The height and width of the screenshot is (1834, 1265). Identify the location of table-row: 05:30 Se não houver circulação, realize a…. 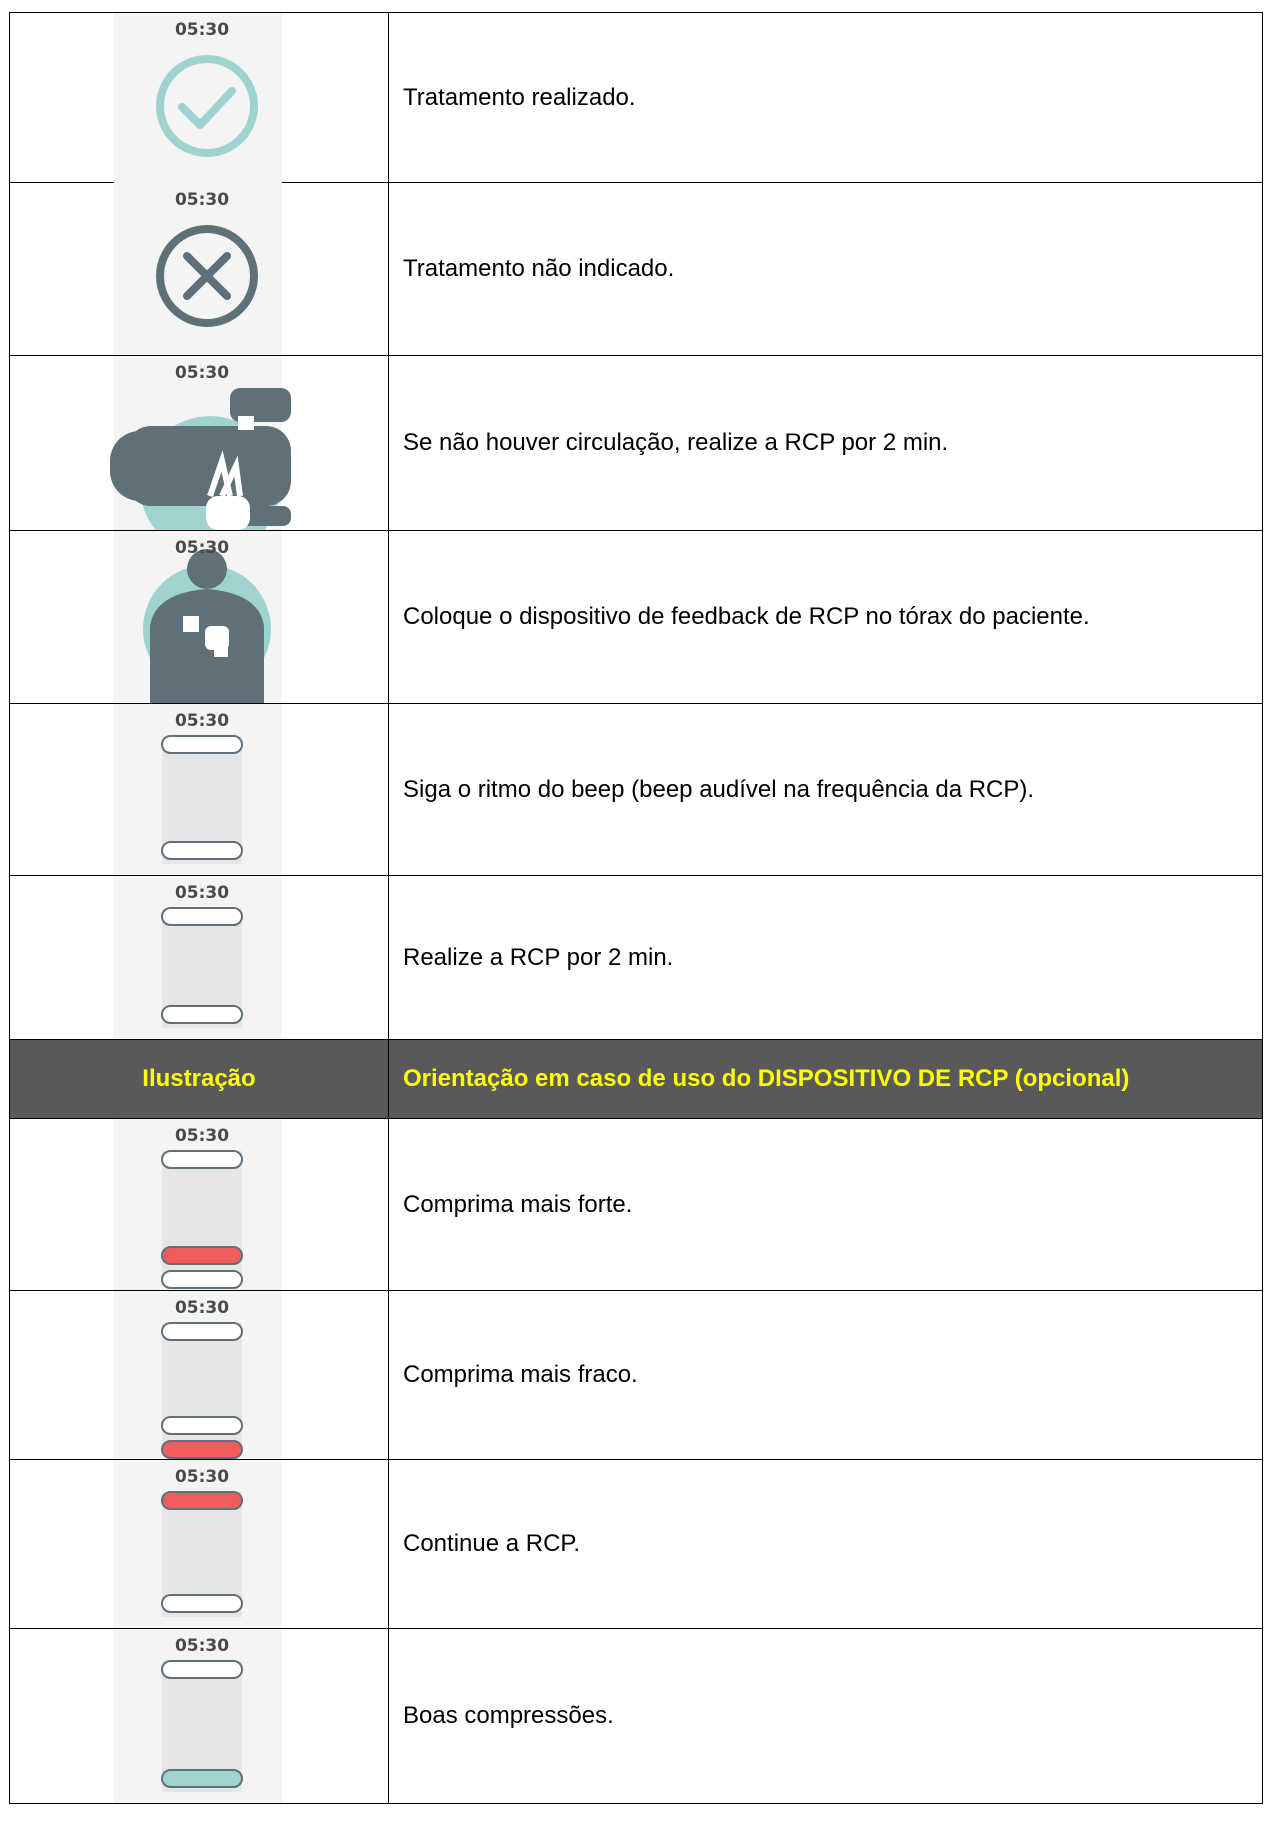
(636, 443).